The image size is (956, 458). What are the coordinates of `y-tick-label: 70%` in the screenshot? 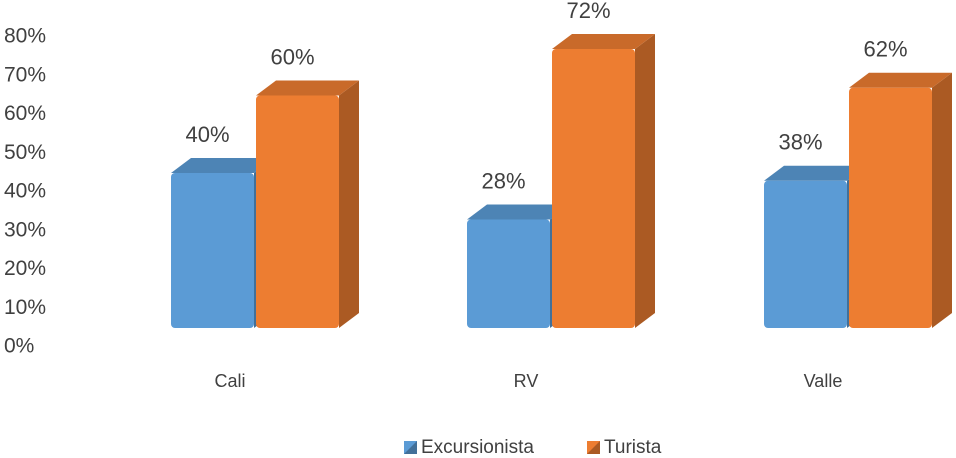 It's located at (25, 74).